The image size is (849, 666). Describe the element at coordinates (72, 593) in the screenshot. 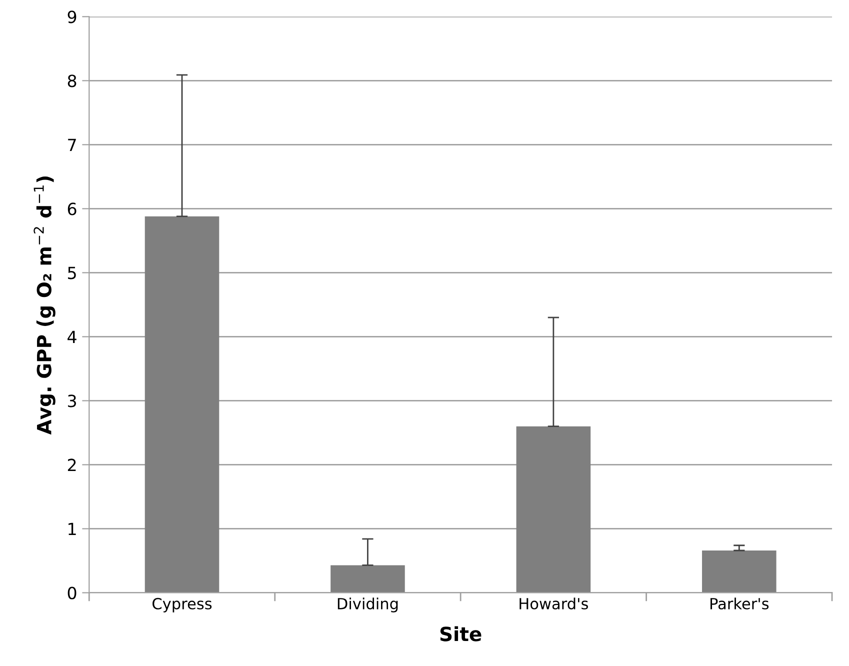

I see `y-tick-label: 0` at that location.